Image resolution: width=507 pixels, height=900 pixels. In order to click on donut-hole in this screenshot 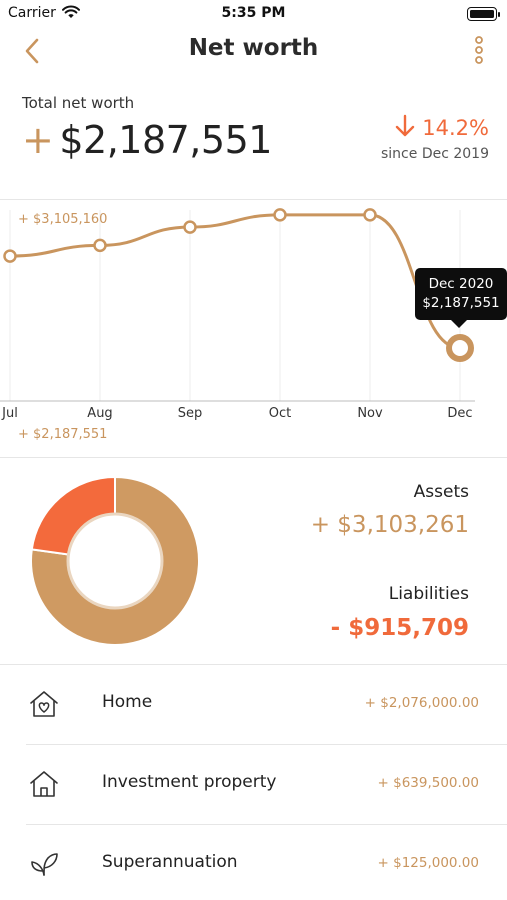, I will do `click(115, 561)`.